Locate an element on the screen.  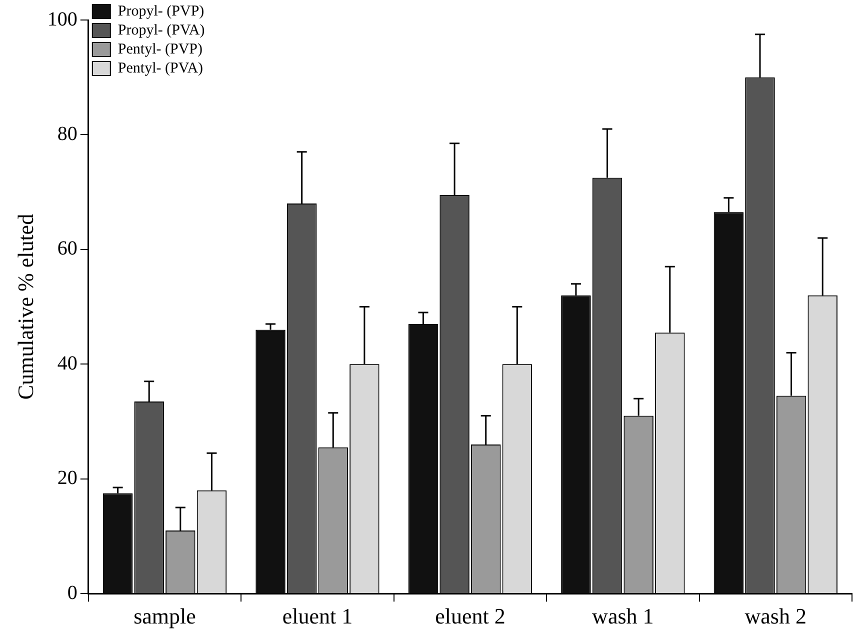
x-tick-label: eluent 1 is located at coordinates (317, 616).